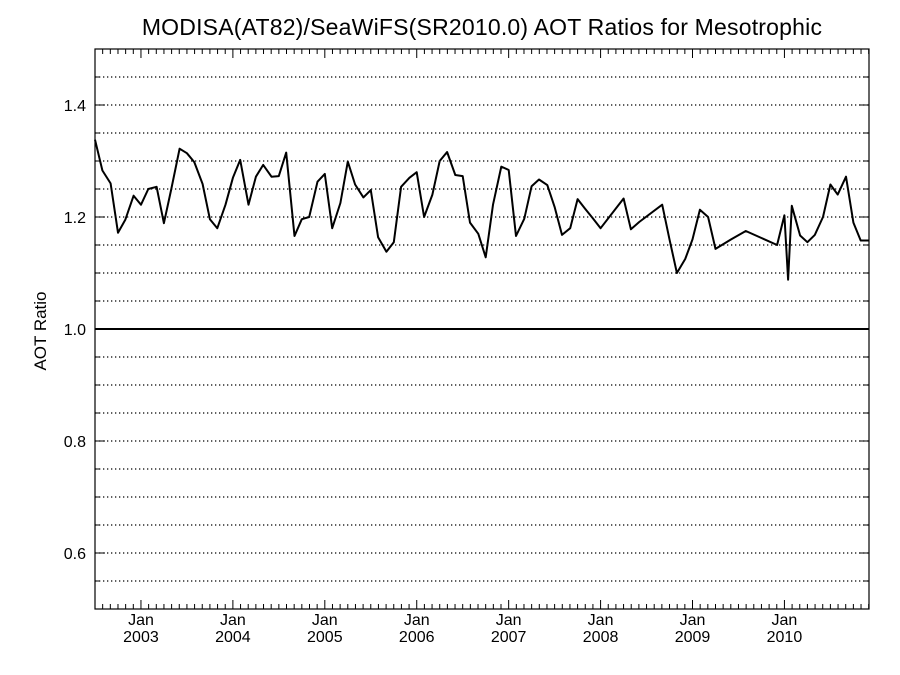  What do you see at coordinates (75, 218) in the screenshot?
I see `y-tick-label: 1.2` at bounding box center [75, 218].